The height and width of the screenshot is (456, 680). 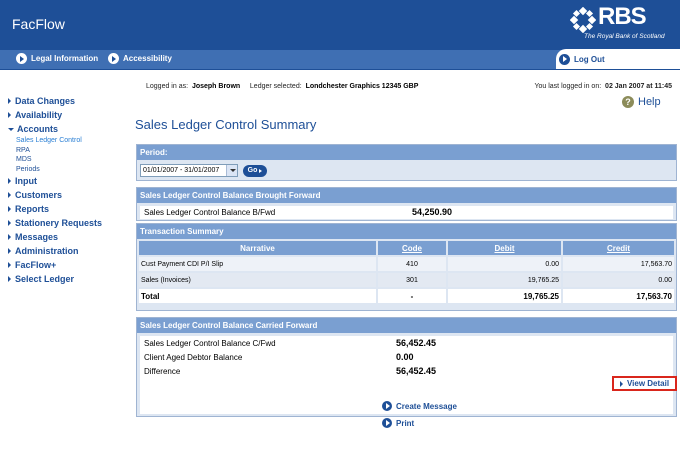 I want to click on sidebar-item-data-changes: Data Changes, so click(x=68, y=101).